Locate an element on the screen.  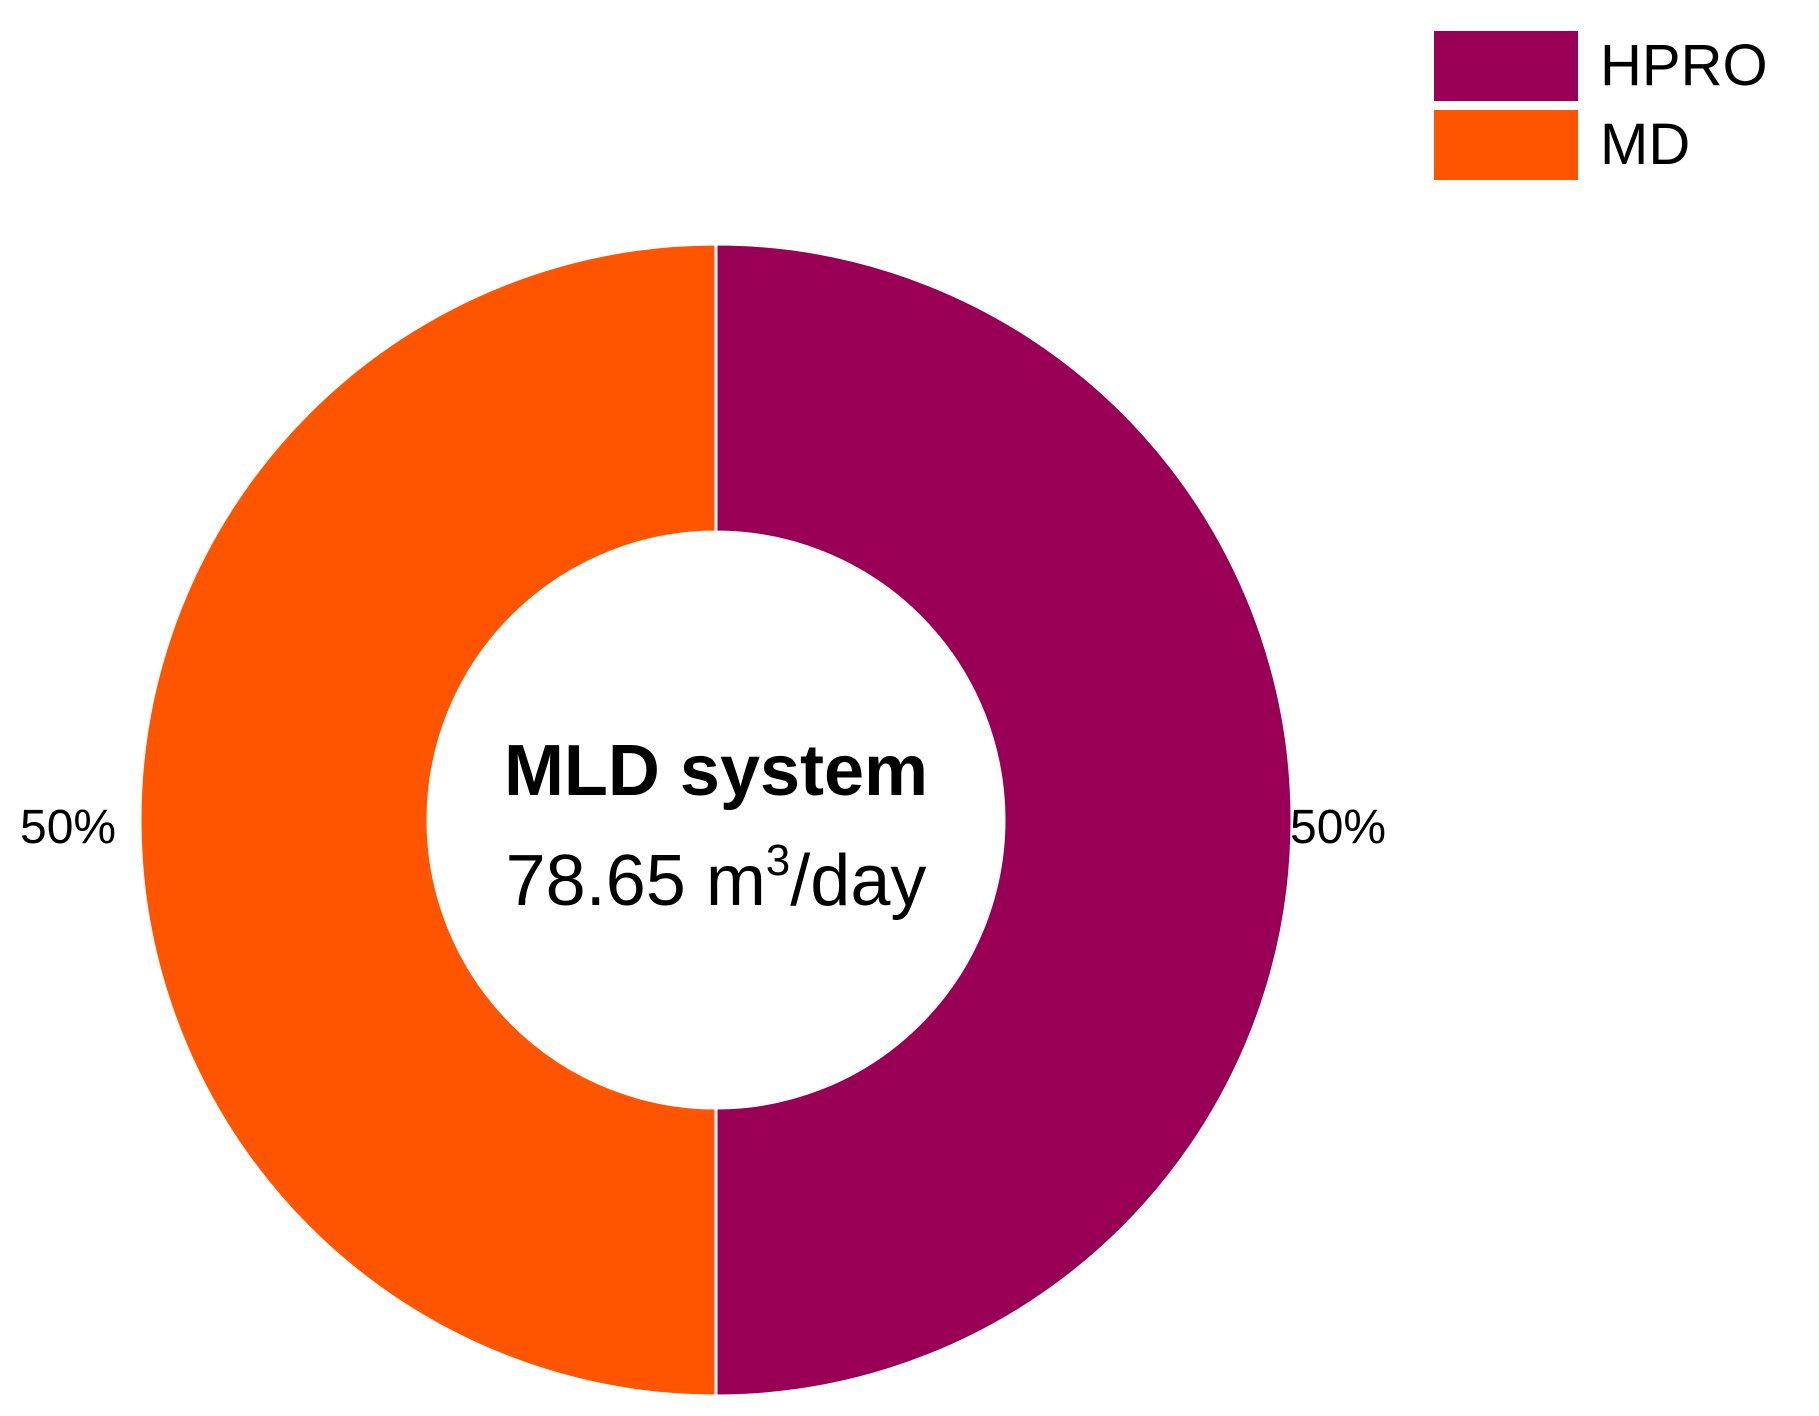
slice-label-hpro: 50% is located at coordinates (1338, 827).